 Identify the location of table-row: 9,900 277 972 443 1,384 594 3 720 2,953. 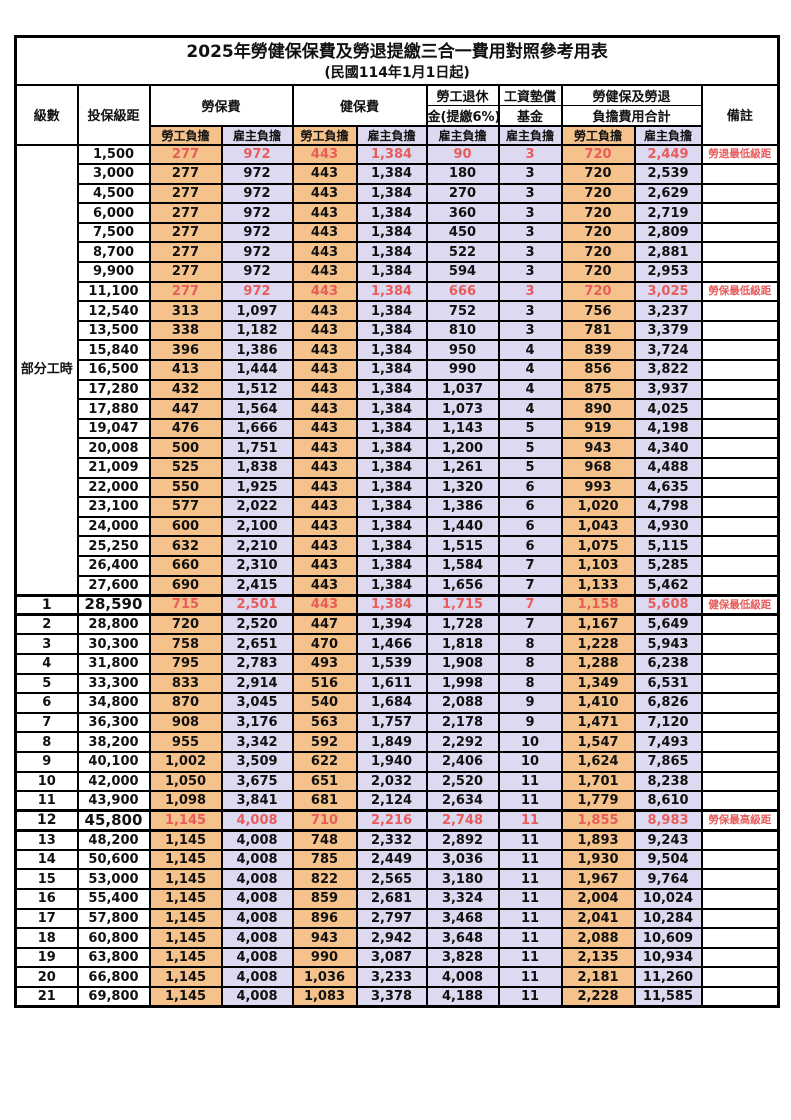
(398, 272).